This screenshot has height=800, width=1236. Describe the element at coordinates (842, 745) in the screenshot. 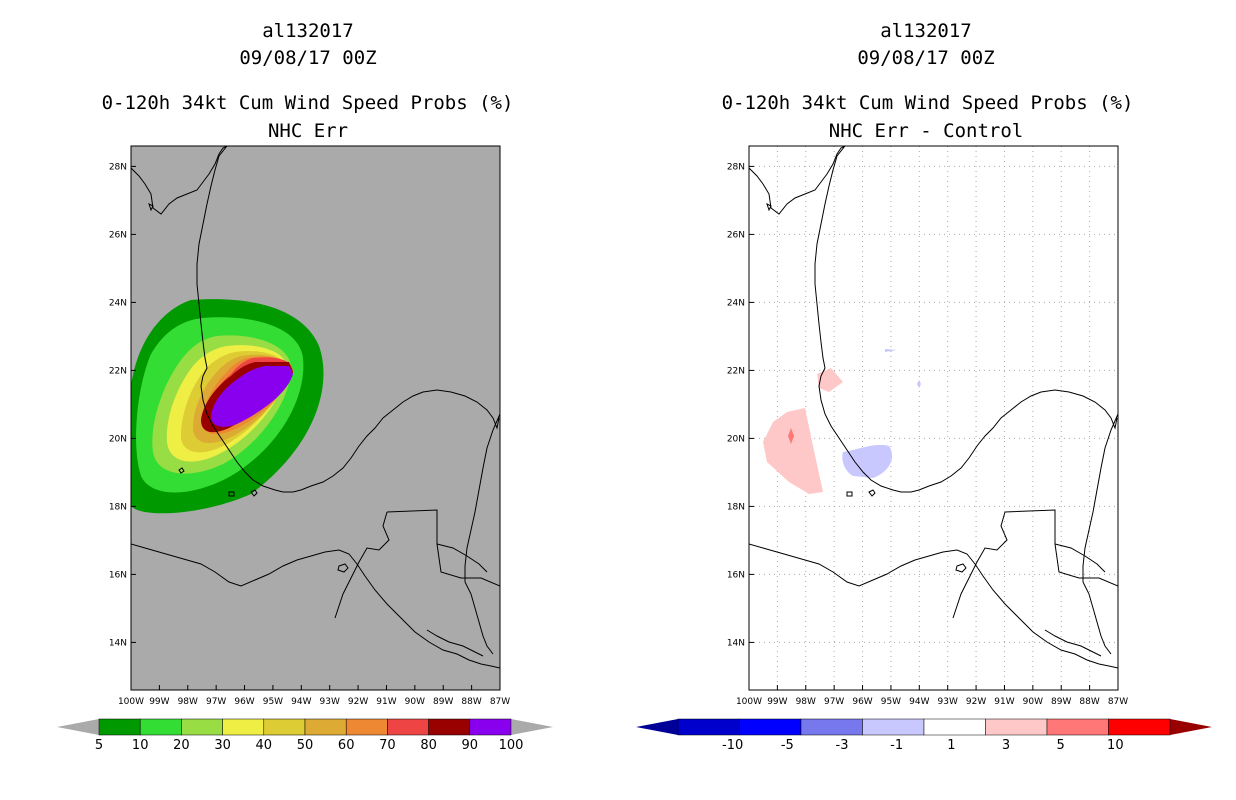

I see `colorbar-label: -3` at that location.